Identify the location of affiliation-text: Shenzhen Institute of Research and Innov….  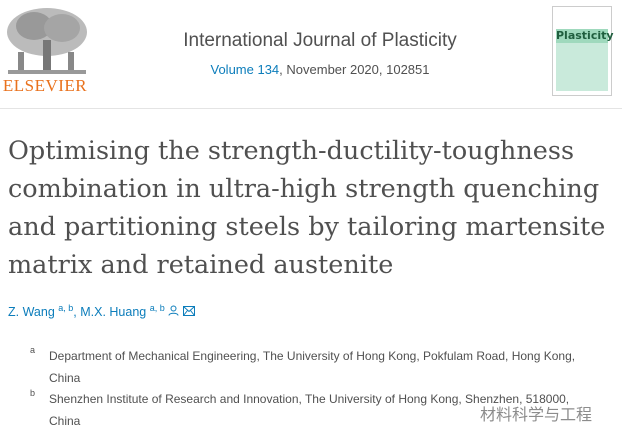
(309, 410).